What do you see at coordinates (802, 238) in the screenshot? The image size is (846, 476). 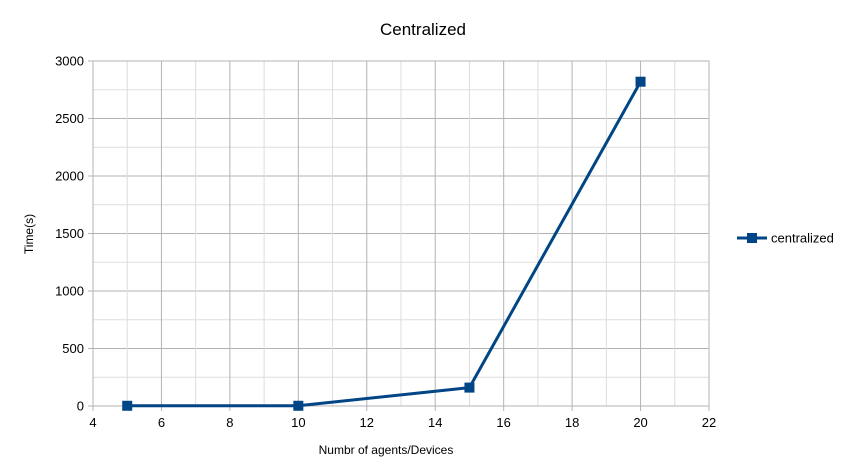 I see `legend-label: centralized` at bounding box center [802, 238].